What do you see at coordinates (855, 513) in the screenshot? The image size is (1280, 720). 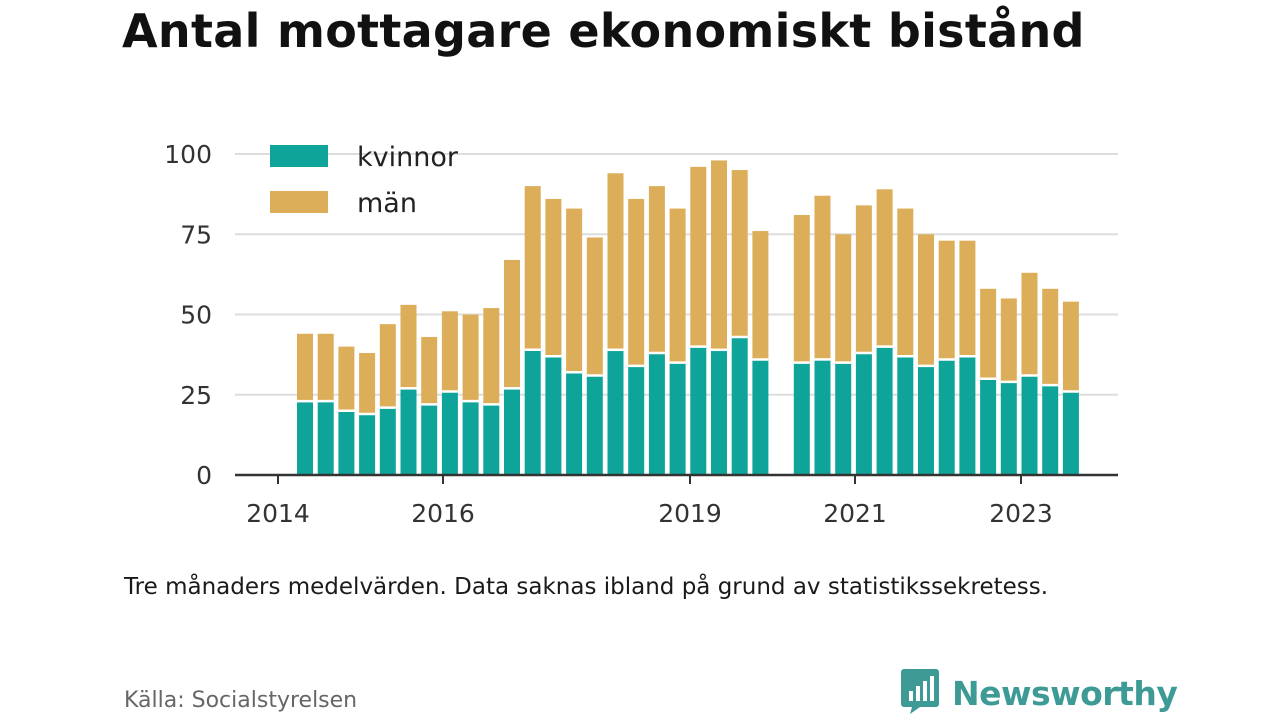 I see `x-tick-label: 2021` at bounding box center [855, 513].